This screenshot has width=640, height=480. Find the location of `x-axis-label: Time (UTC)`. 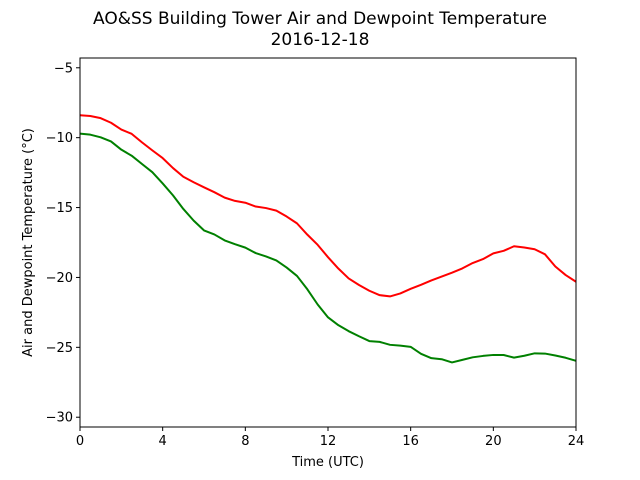

x-axis-label: Time (UTC) is located at coordinates (327, 462).